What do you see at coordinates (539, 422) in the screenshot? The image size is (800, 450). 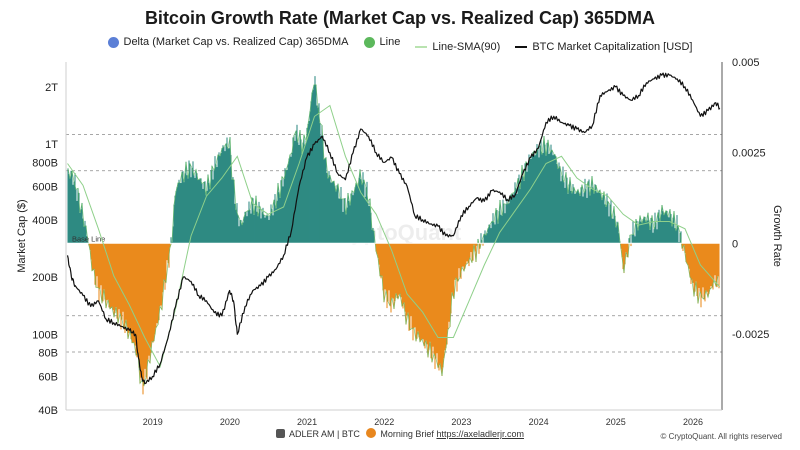 I see `x-tick-label: 2024` at bounding box center [539, 422].